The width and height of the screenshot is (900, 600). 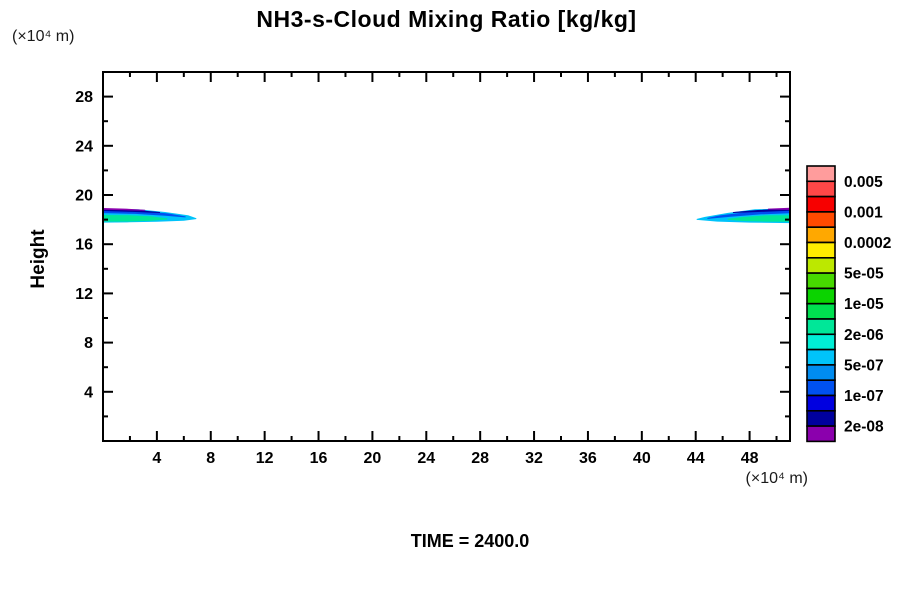 What do you see at coordinates (864, 365) in the screenshot?
I see `legend-label: 5e-07` at bounding box center [864, 365].